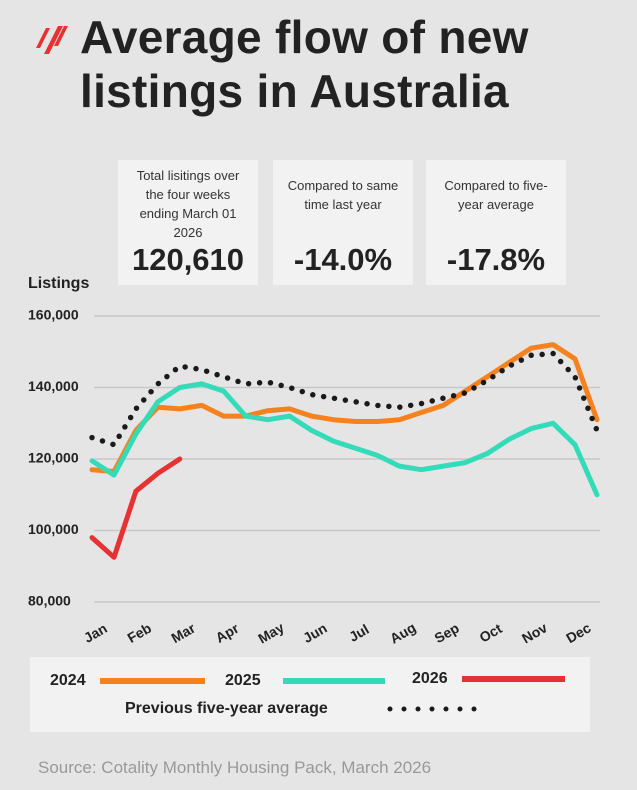 The width and height of the screenshot is (637, 790). What do you see at coordinates (53, 386) in the screenshot?
I see `y-tick-label: 140,000` at bounding box center [53, 386].